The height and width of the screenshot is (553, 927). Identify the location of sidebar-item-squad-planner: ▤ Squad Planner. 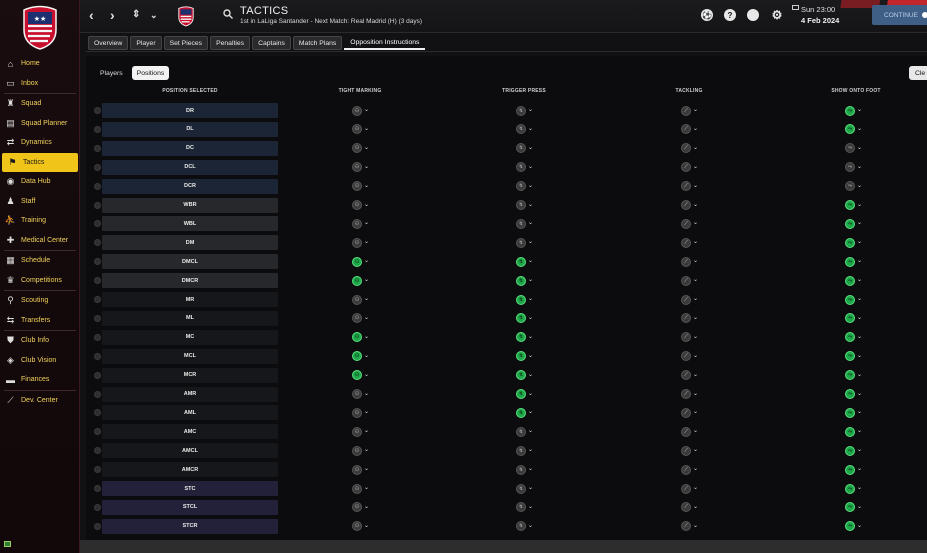
(40, 124).